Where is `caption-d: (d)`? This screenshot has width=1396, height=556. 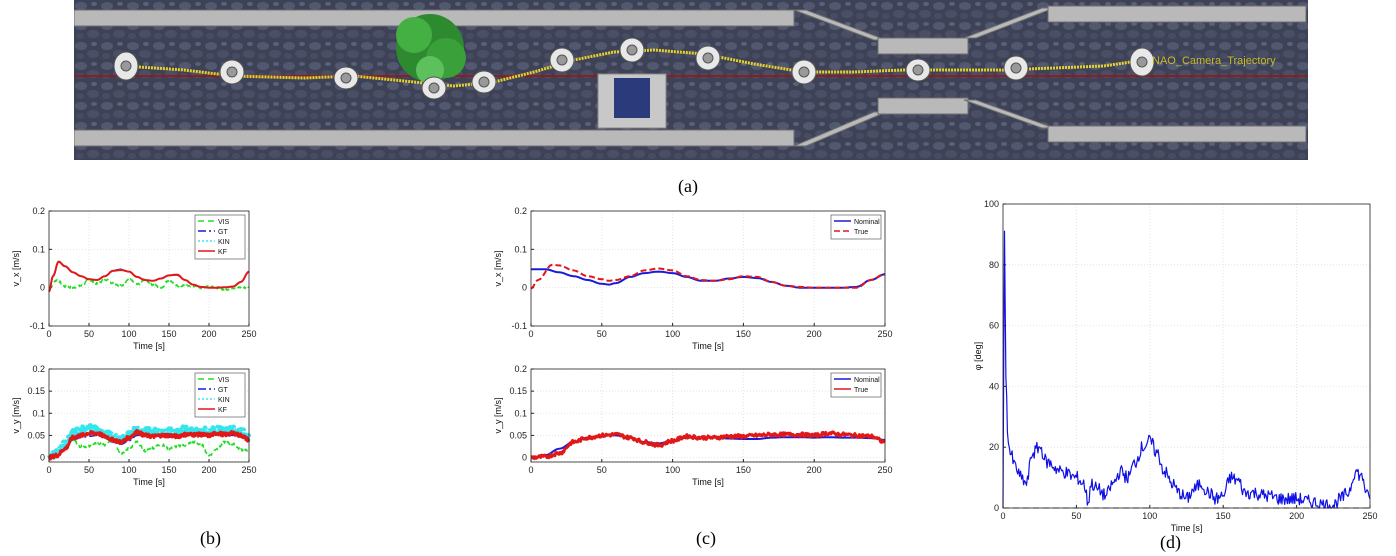 caption-d: (d) is located at coordinates (1170, 542).